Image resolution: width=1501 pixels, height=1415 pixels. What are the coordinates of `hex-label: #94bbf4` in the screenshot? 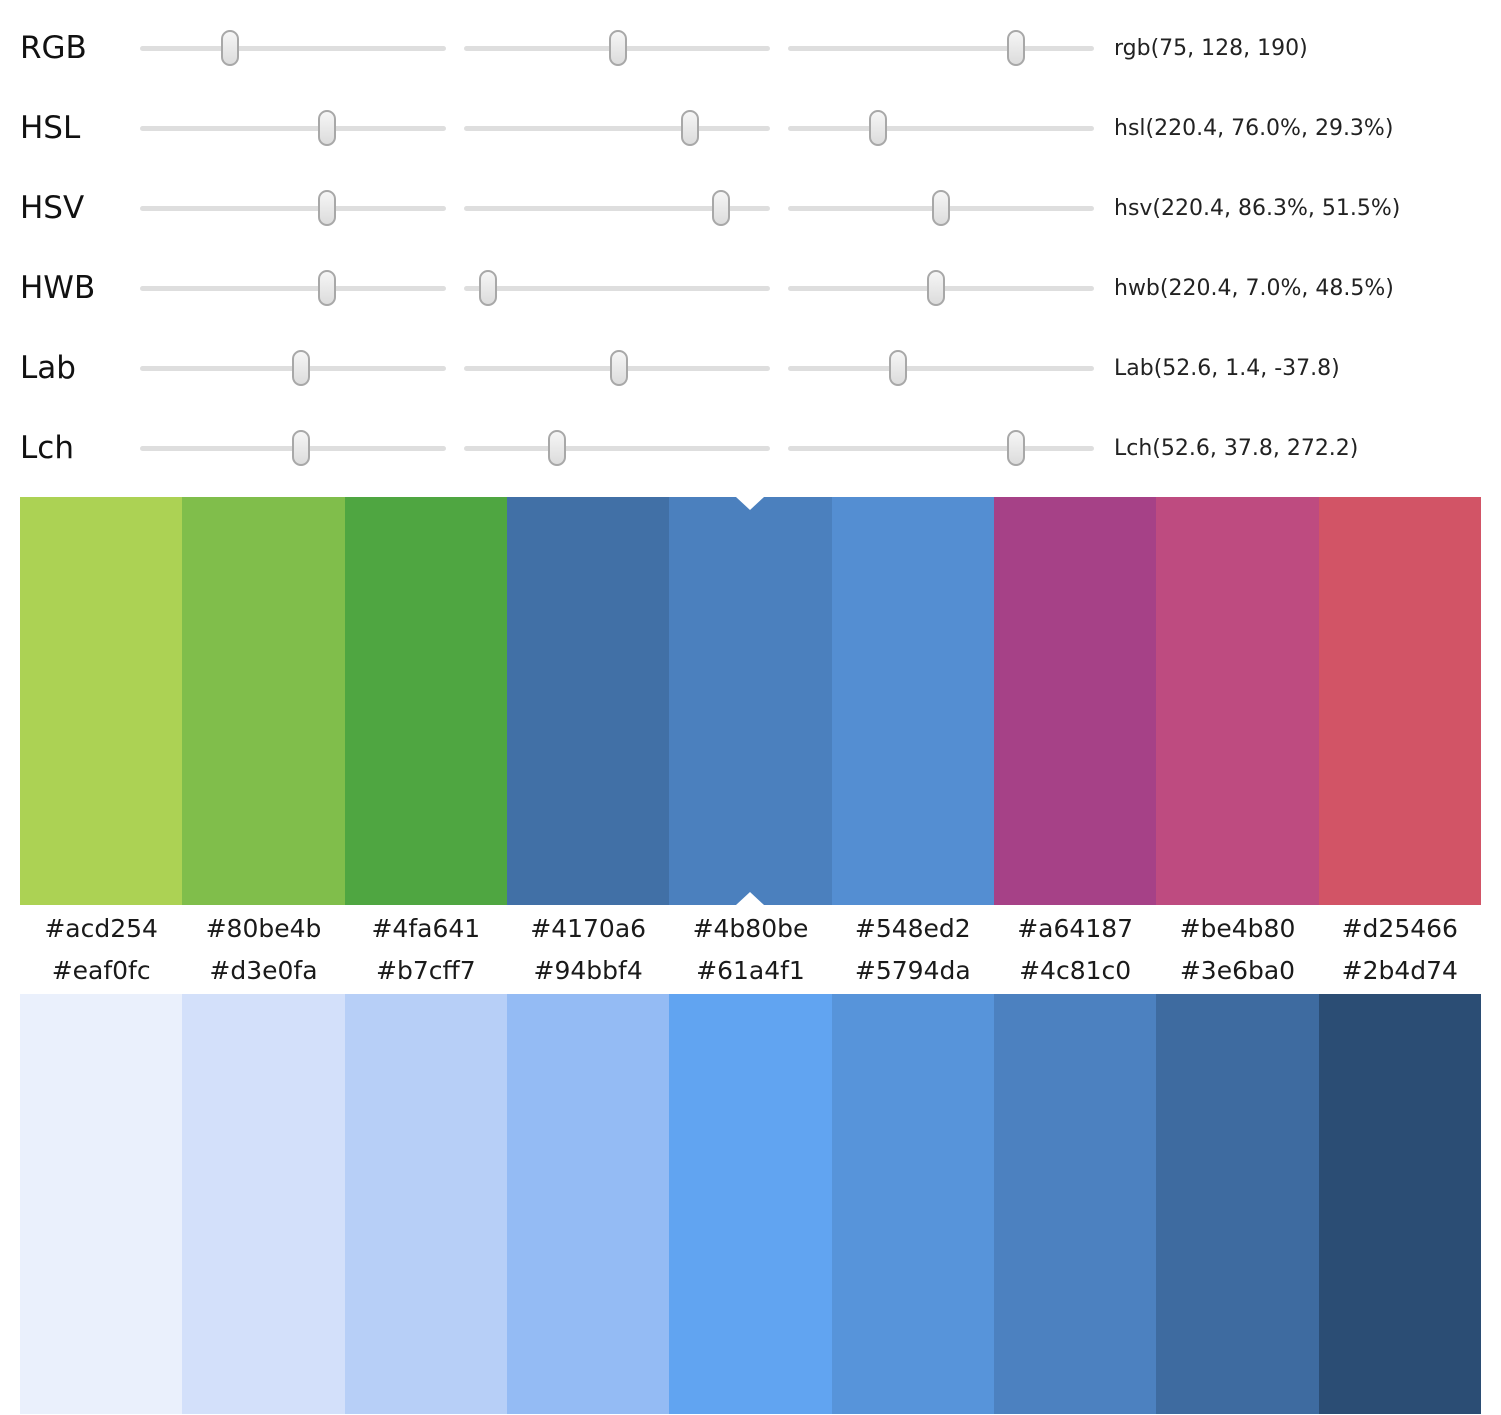 It's located at (588, 970).